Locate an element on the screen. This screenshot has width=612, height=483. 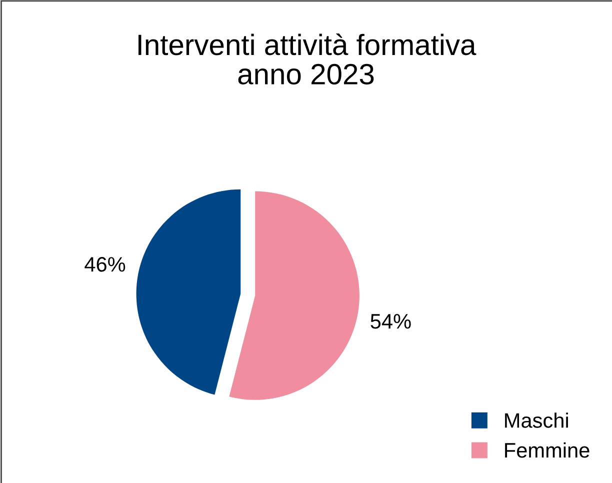
data-label: 54% is located at coordinates (390, 321).